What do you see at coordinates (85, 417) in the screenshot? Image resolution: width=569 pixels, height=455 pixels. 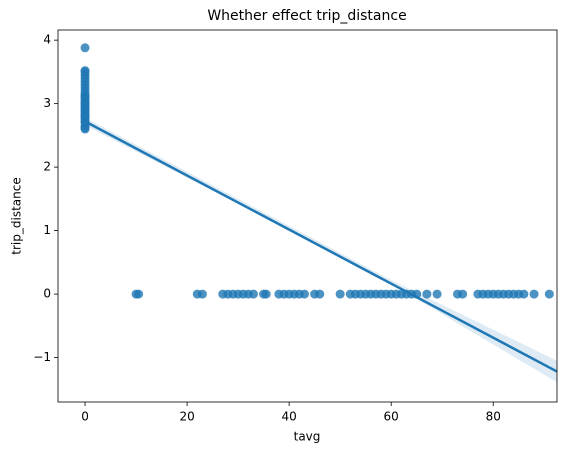 I see `x-tick-label: 0` at bounding box center [85, 417].